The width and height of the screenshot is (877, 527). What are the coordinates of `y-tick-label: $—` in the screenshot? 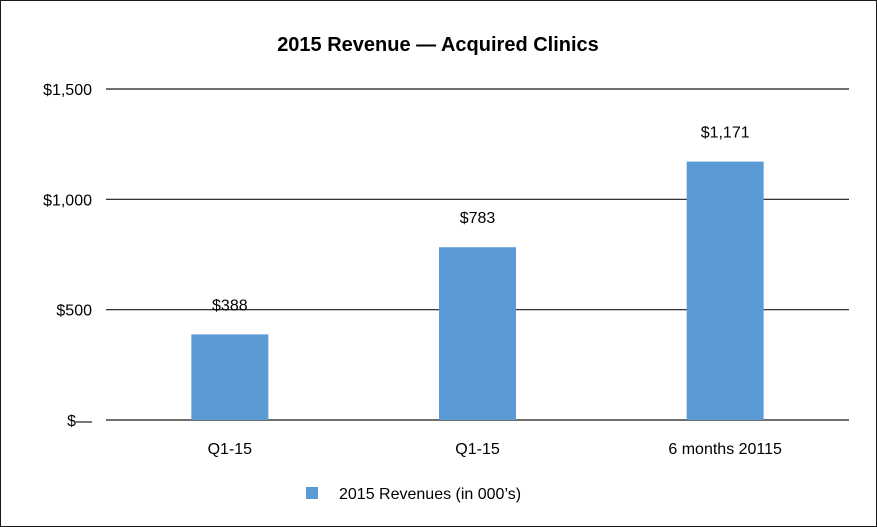 It's located at (79, 421).